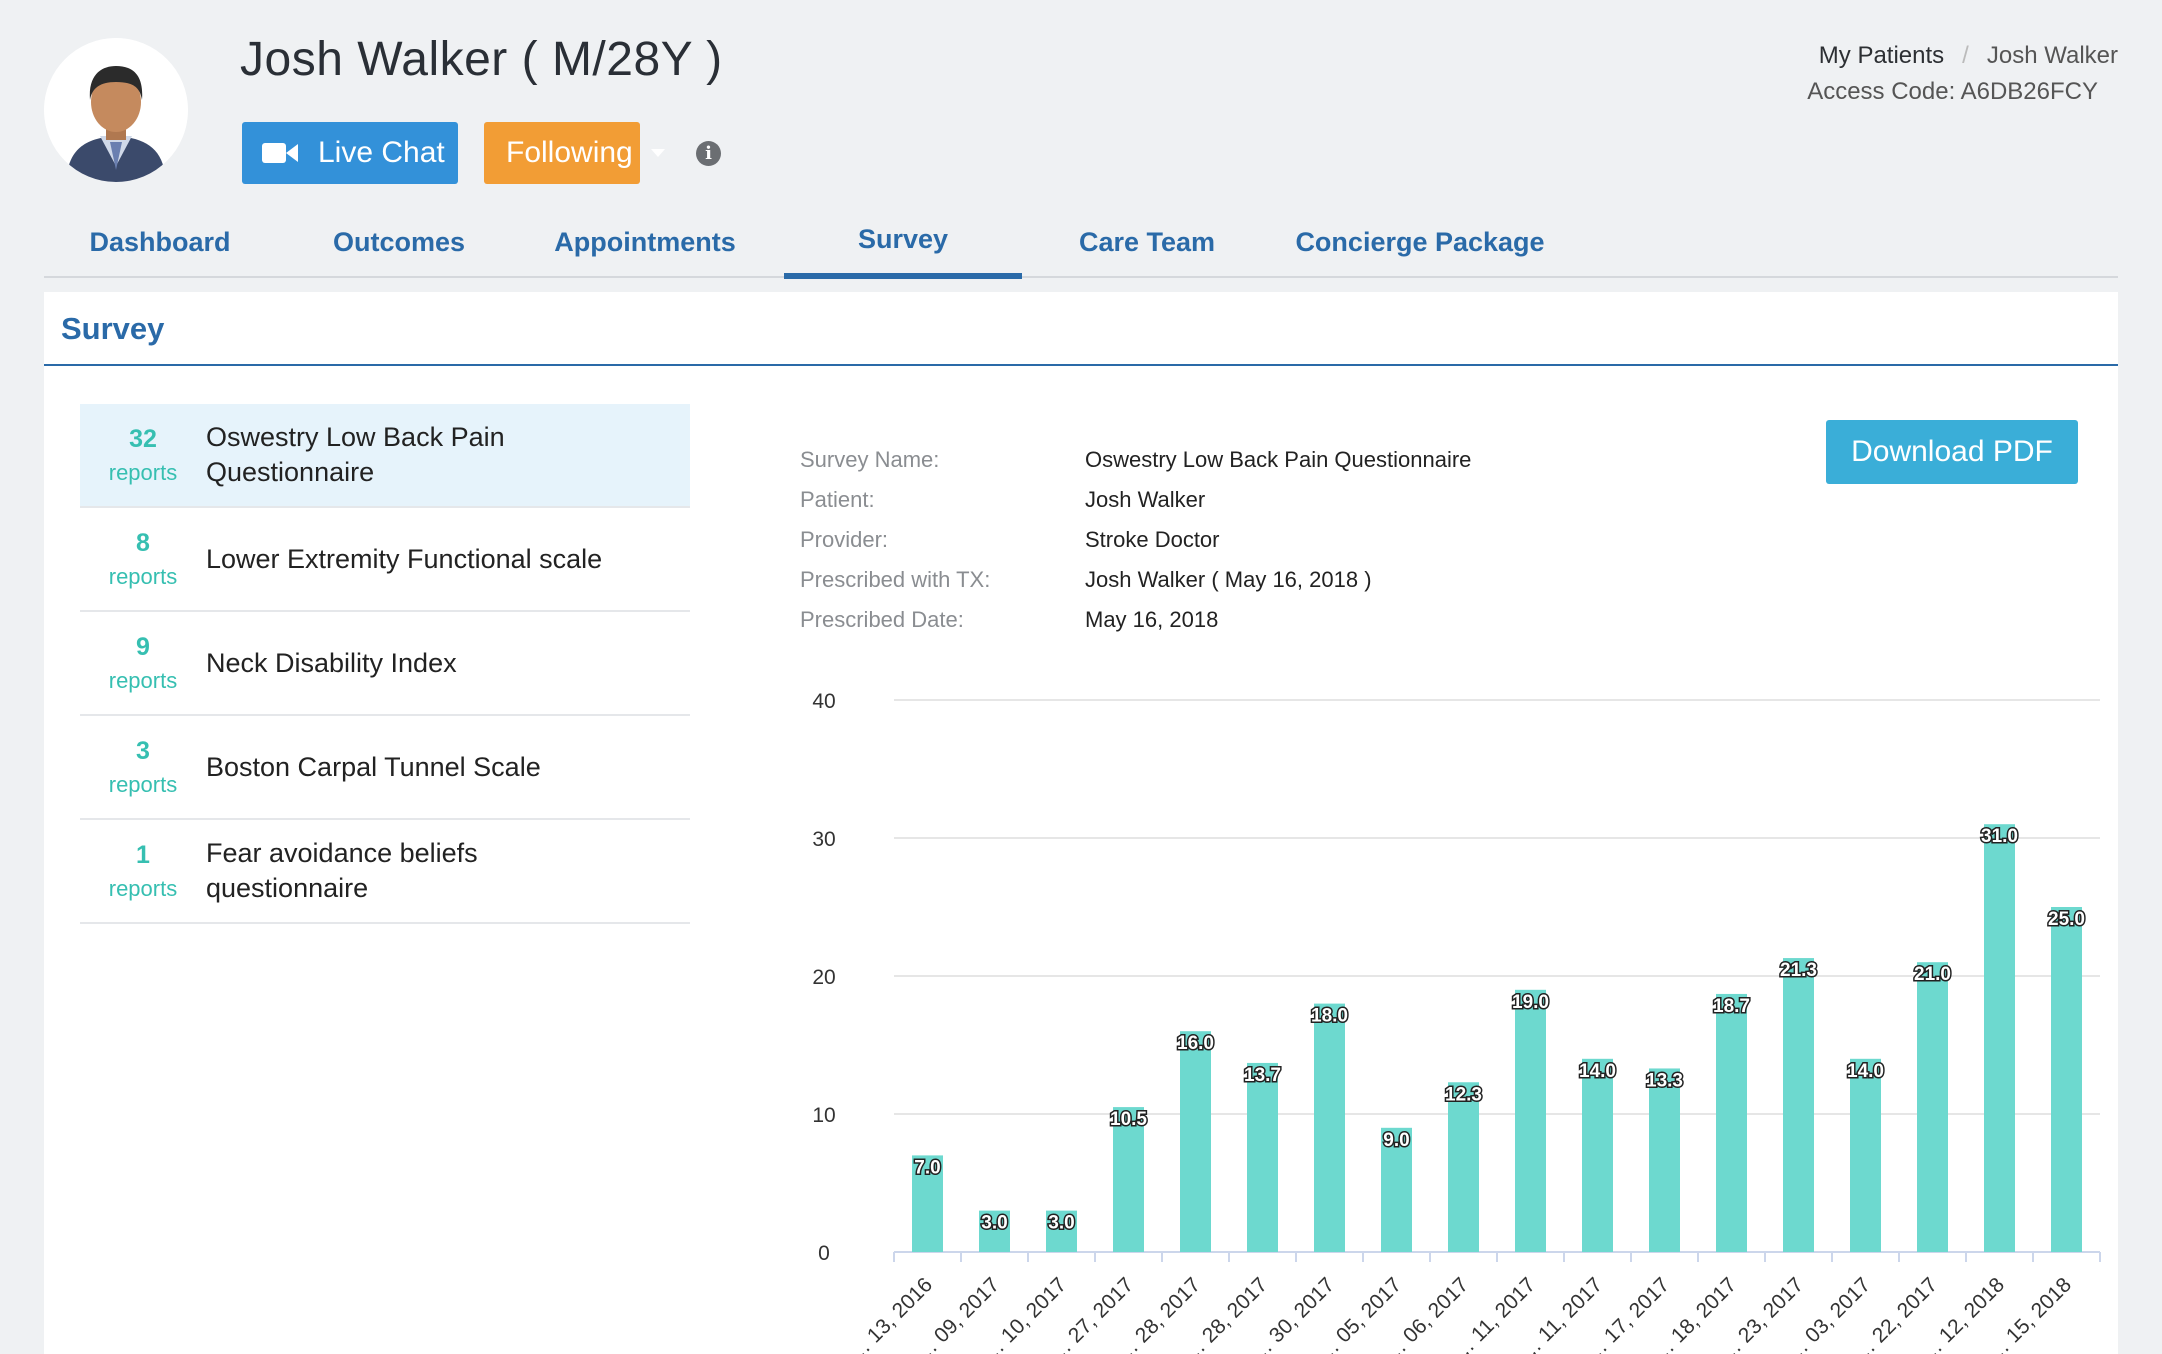  Describe the element at coordinates (143, 854) in the screenshot. I see `report-count-number: 1` at that location.